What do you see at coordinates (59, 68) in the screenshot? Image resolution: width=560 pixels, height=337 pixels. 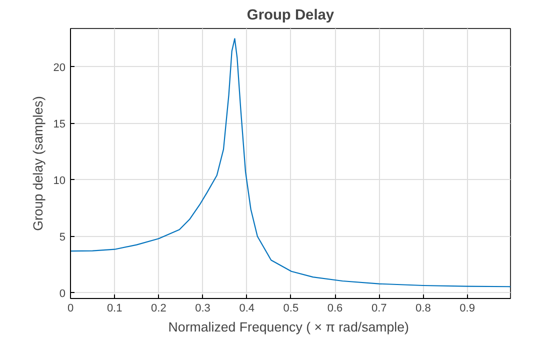 I see `y-tick-label: 20` at bounding box center [59, 68].